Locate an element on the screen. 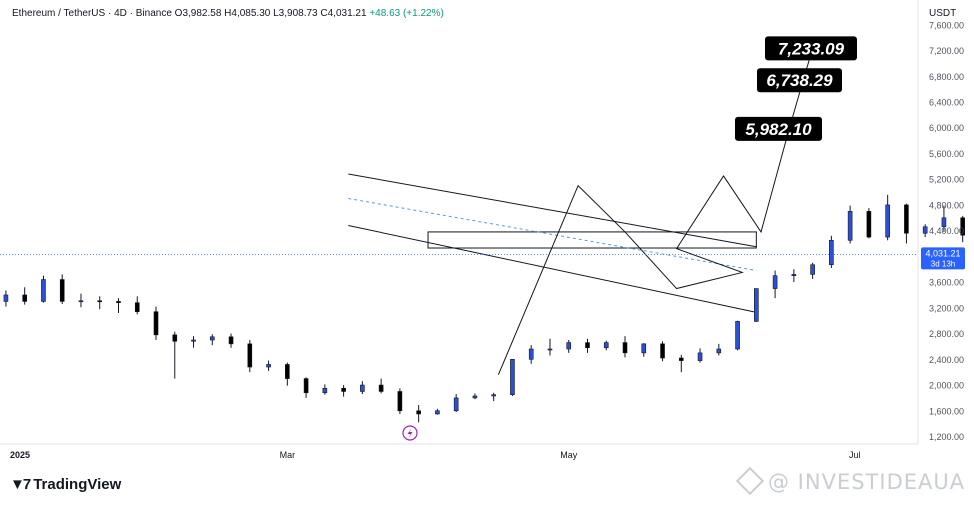  target-label: 5,982.10 is located at coordinates (778, 129).